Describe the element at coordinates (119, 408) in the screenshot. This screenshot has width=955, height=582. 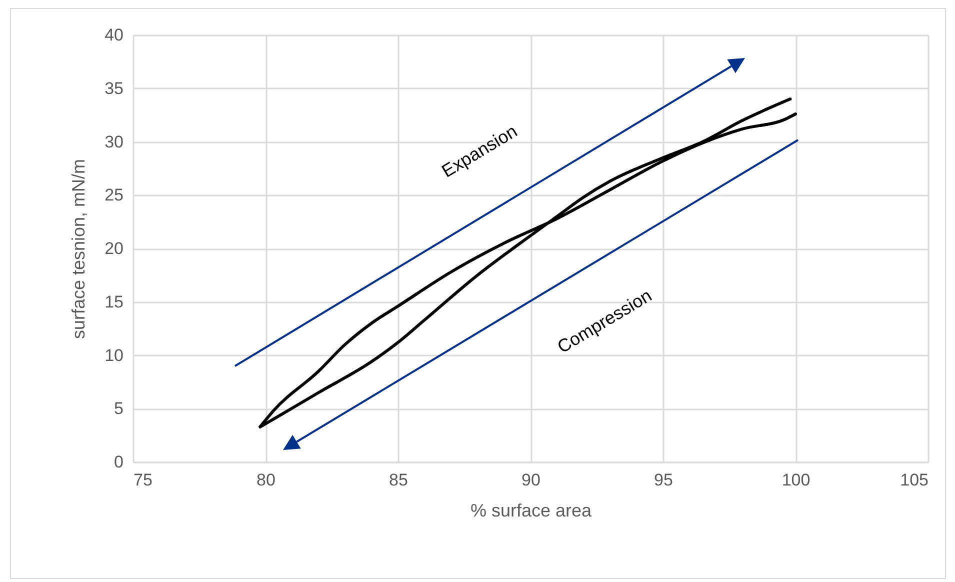
I see `y-tick-label: 5` at that location.